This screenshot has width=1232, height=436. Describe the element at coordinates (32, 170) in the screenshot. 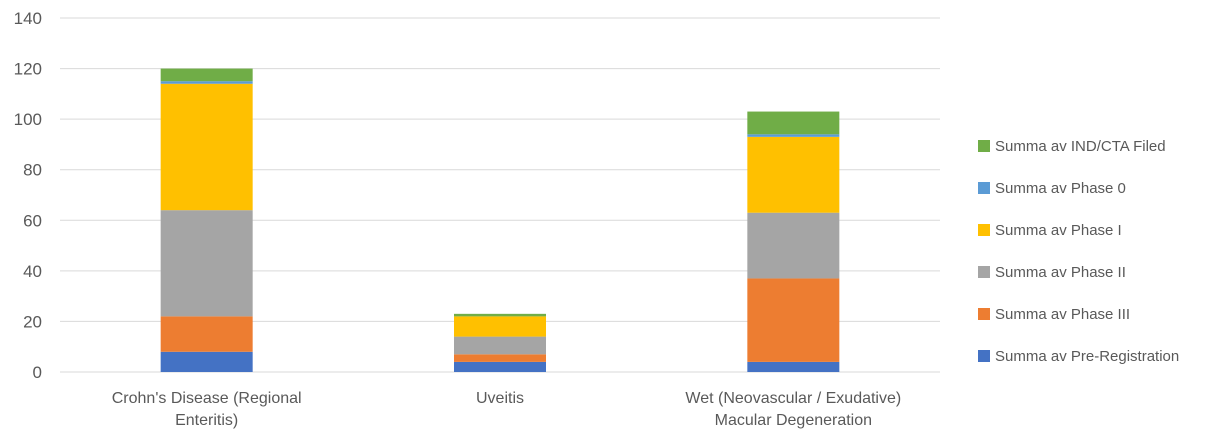

I see `y-tick-label: 80` at that location.